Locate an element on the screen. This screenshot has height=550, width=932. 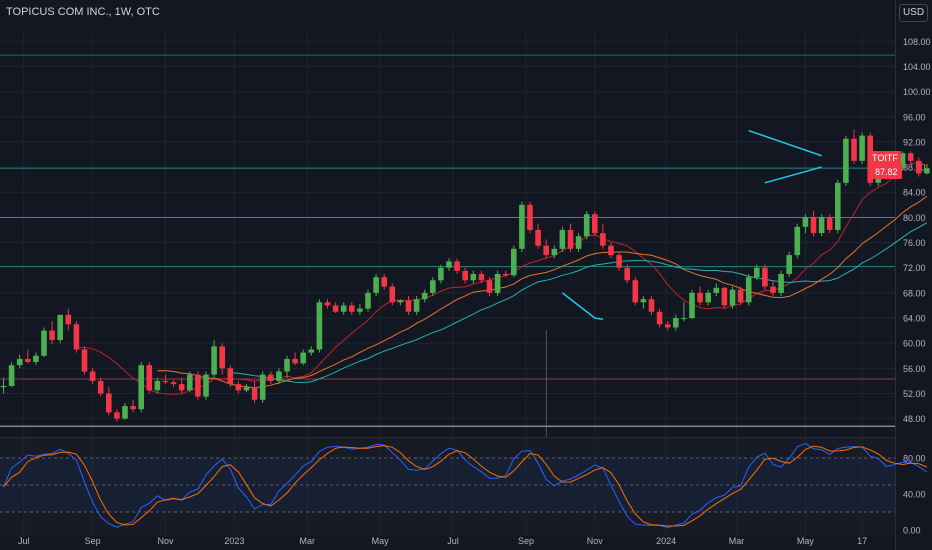
channel-pattern is located at coordinates (582, 306).